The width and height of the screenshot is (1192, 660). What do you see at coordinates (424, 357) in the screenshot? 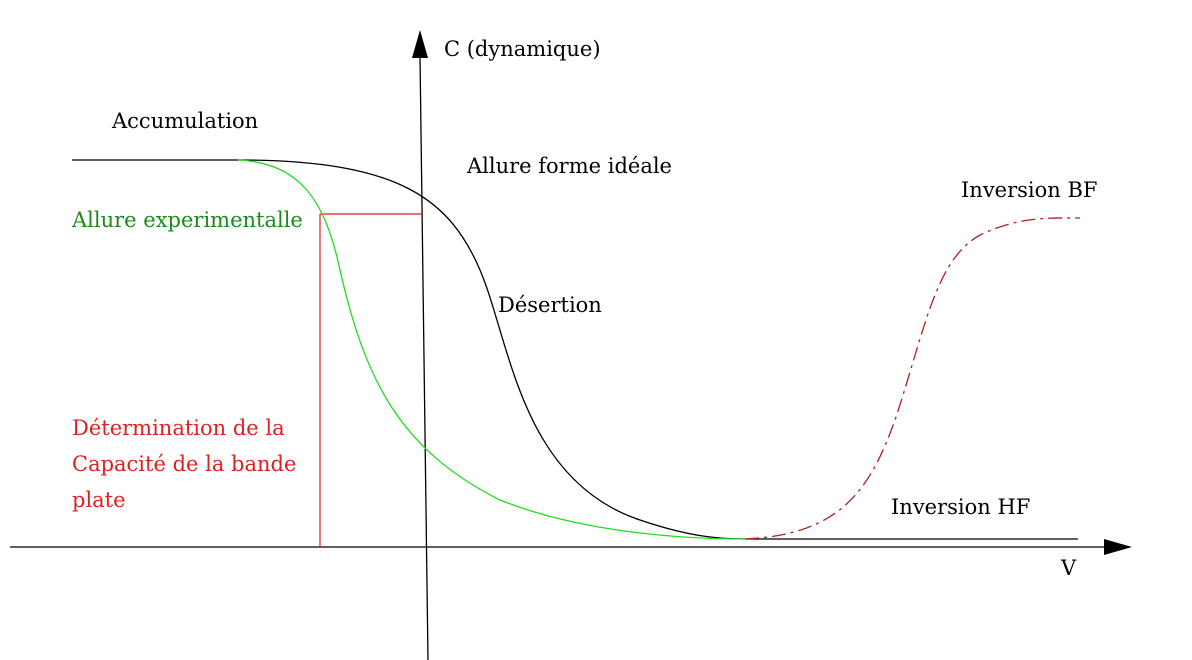
I see `y-axis` at bounding box center [424, 357].